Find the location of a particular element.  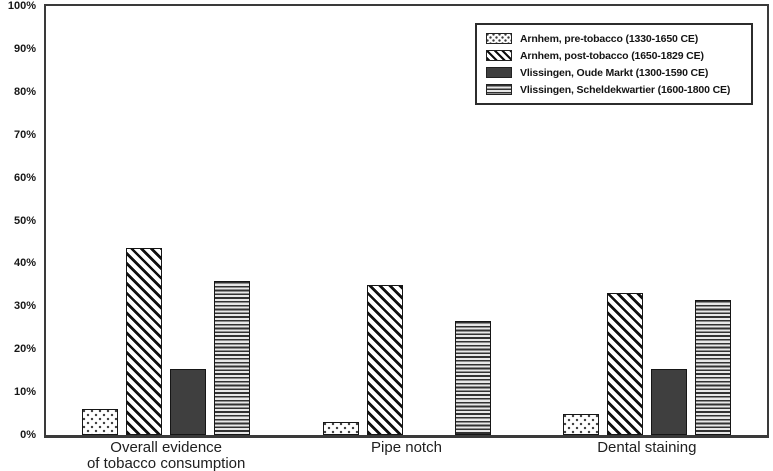

y-tick-label: 50% is located at coordinates (24, 220).